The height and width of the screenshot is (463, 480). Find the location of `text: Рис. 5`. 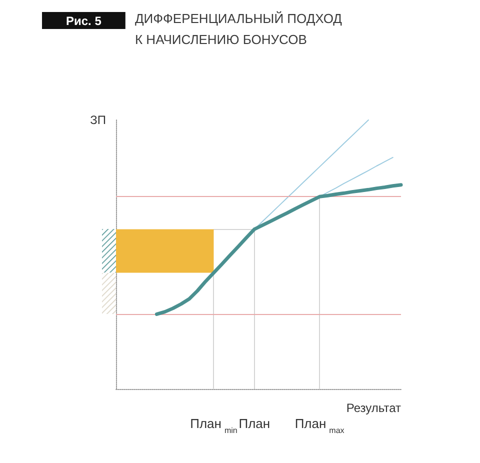

text: Рис. 5 is located at coordinates (84, 21).